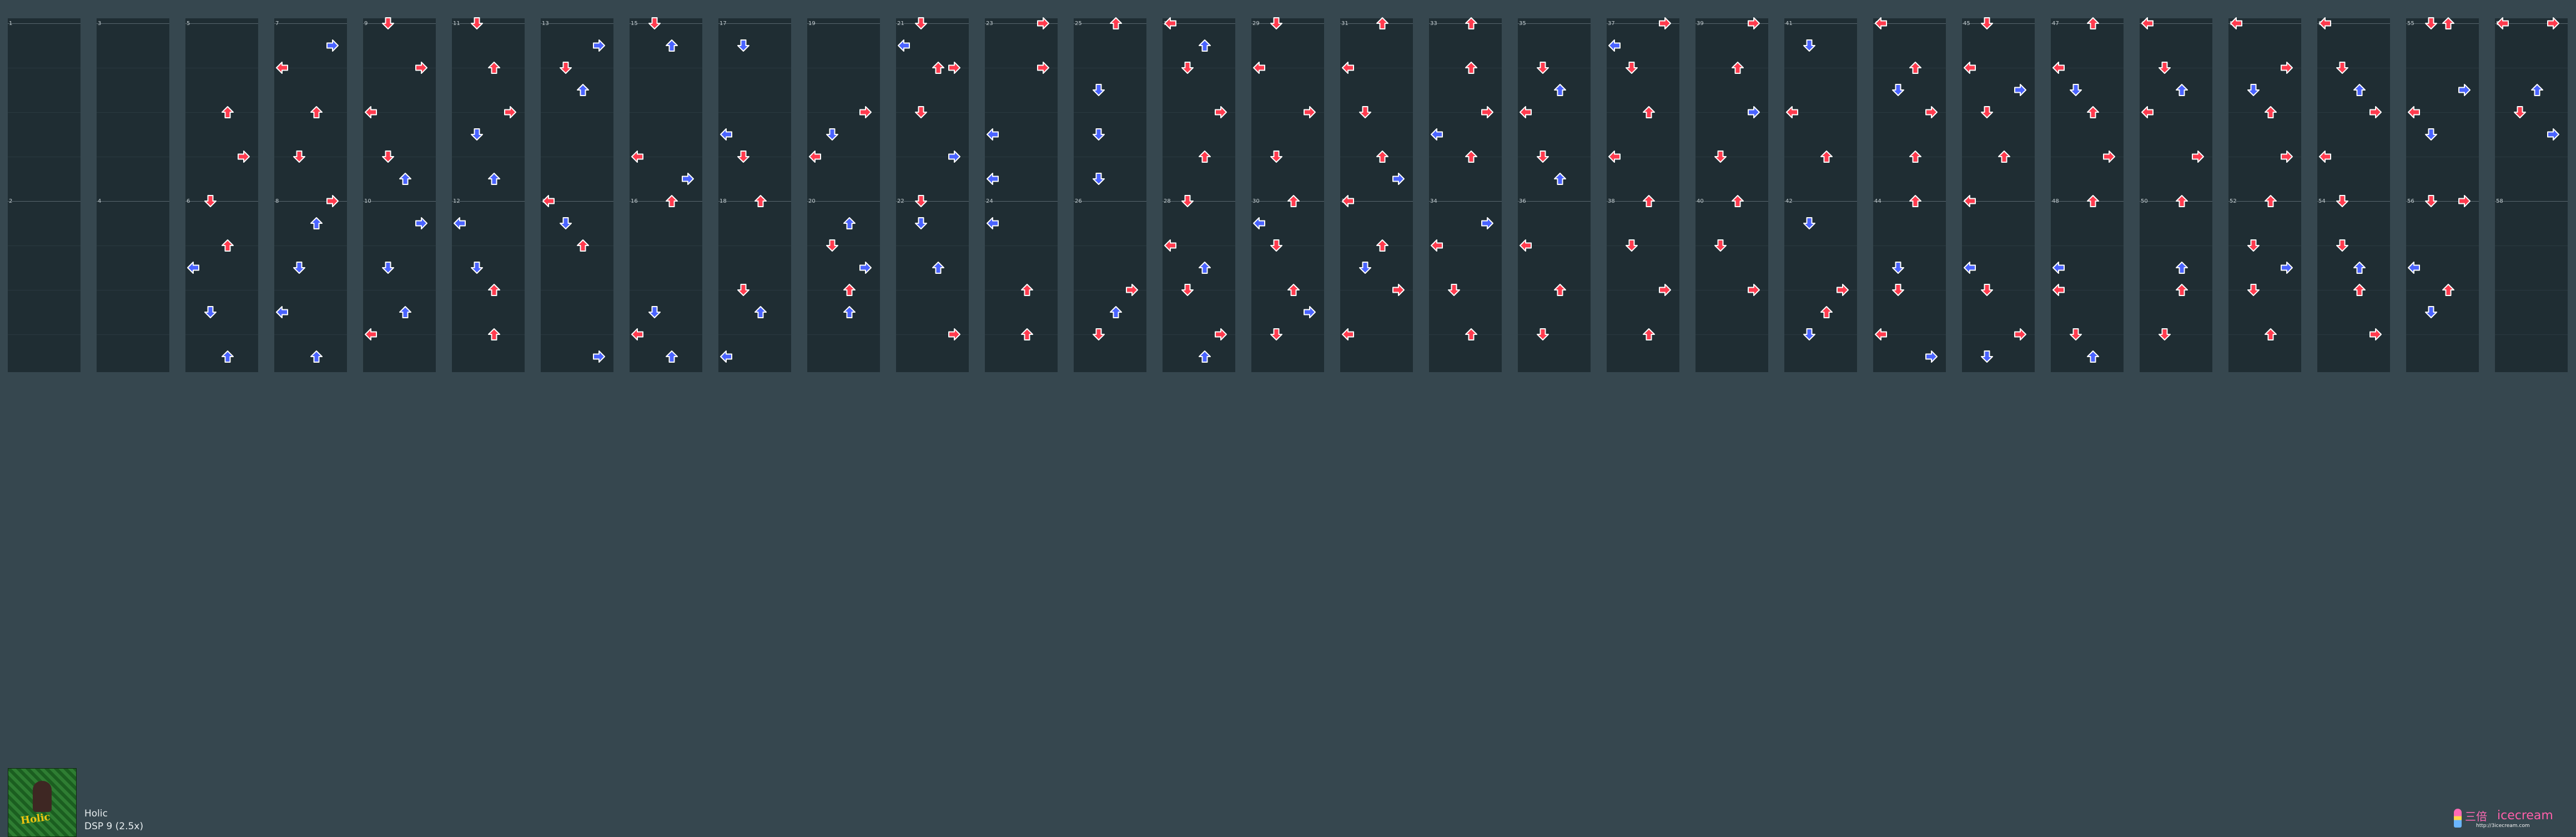 The height and width of the screenshot is (837, 2576). I want to click on measure-number: 38, so click(1611, 201).